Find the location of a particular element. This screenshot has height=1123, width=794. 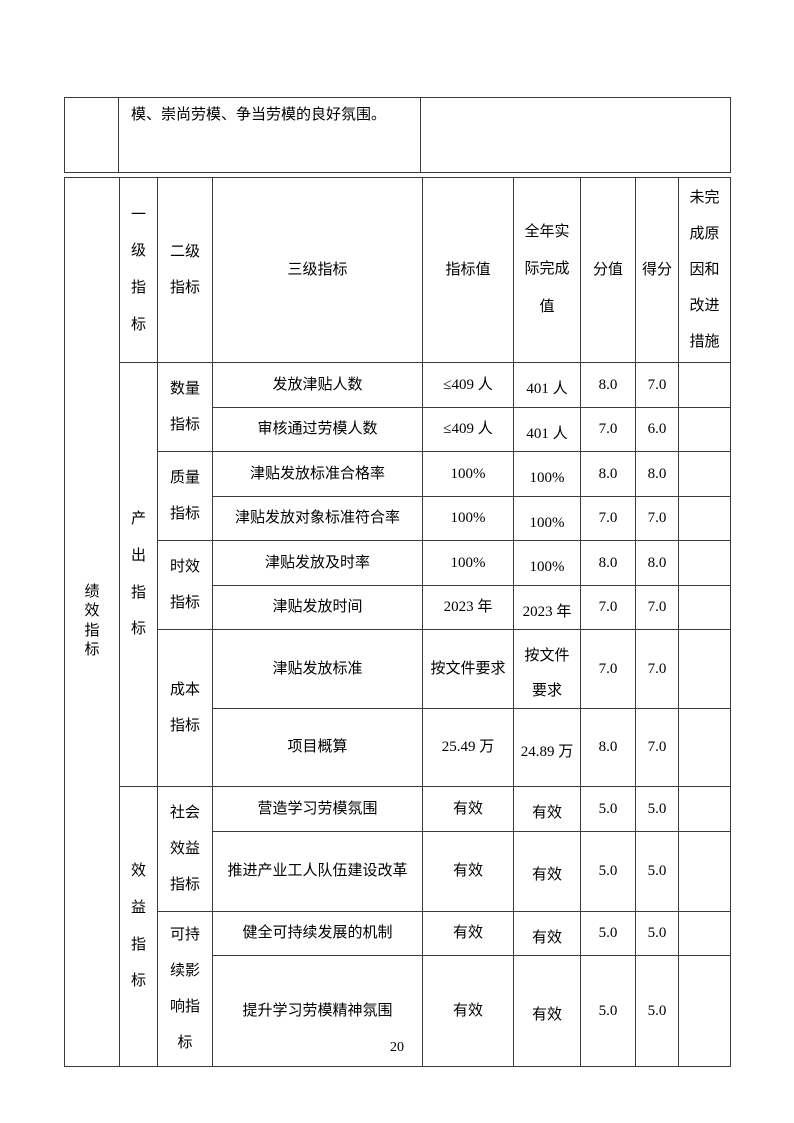

table-row: 项目概算 25.49 万 24.89 万 8.0 7.0 is located at coordinates (398, 747).